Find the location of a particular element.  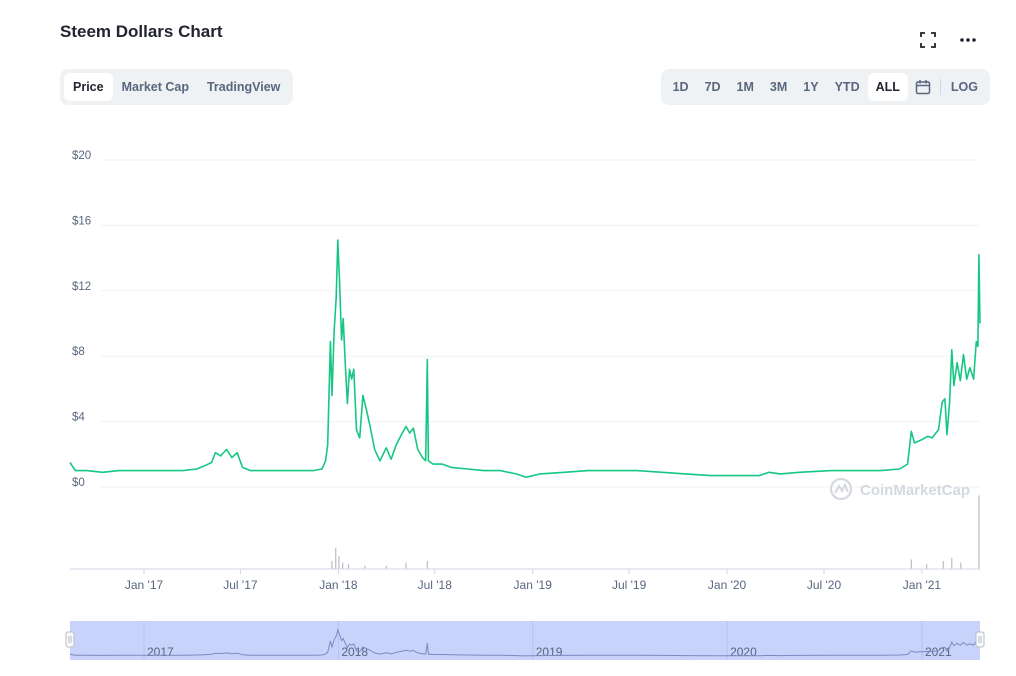

navigator-year-label: 2021 is located at coordinates (938, 652).